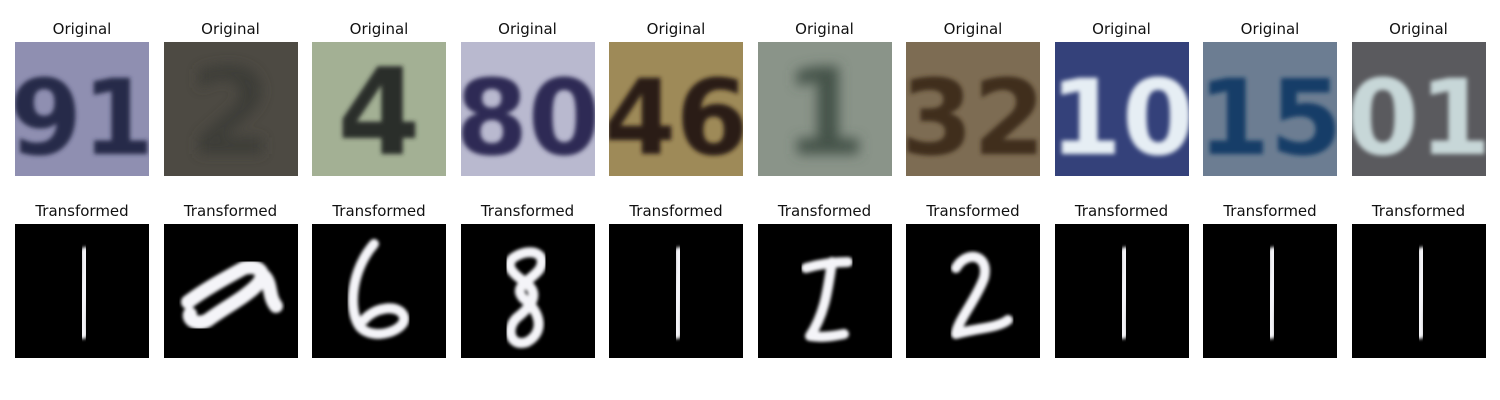  I want to click on original-image: 2, so click(230, 109).